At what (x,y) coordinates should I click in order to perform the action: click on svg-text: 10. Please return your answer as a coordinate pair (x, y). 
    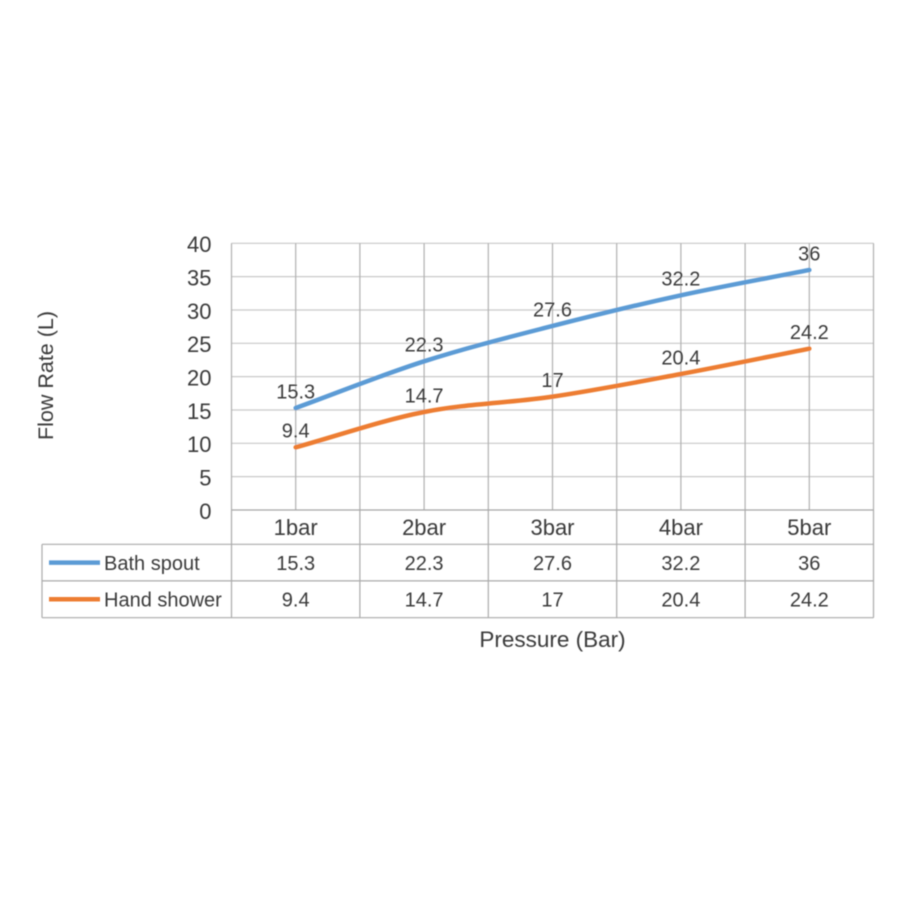
    Looking at the image, I should click on (199, 444).